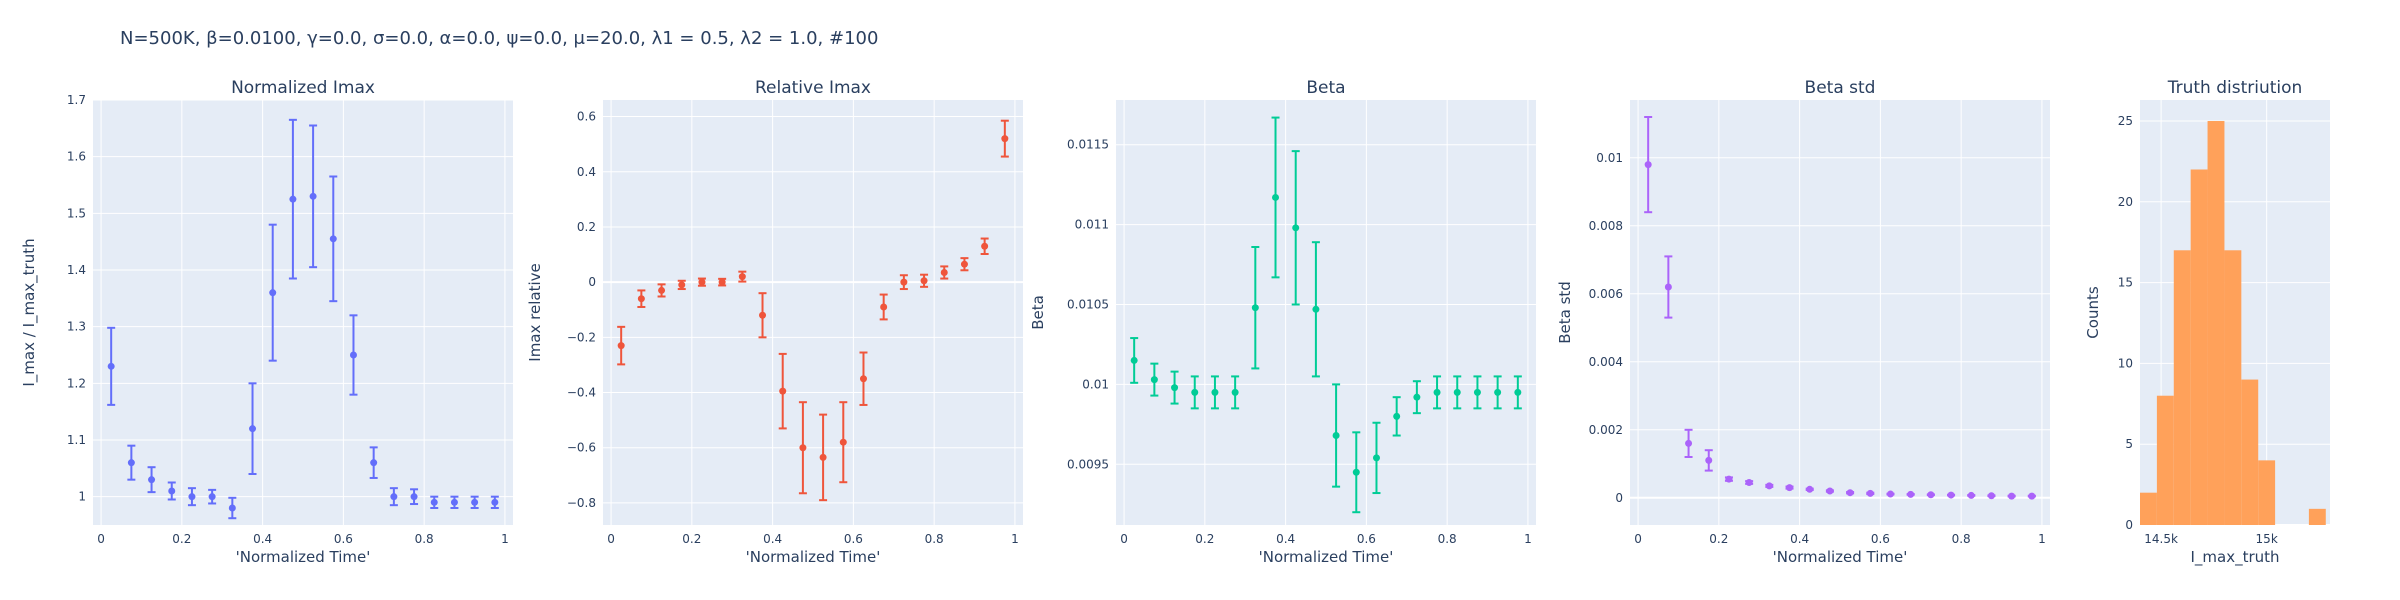 The width and height of the screenshot is (2400, 600). I want to click on y-tick-label: 1.4, so click(76, 270).